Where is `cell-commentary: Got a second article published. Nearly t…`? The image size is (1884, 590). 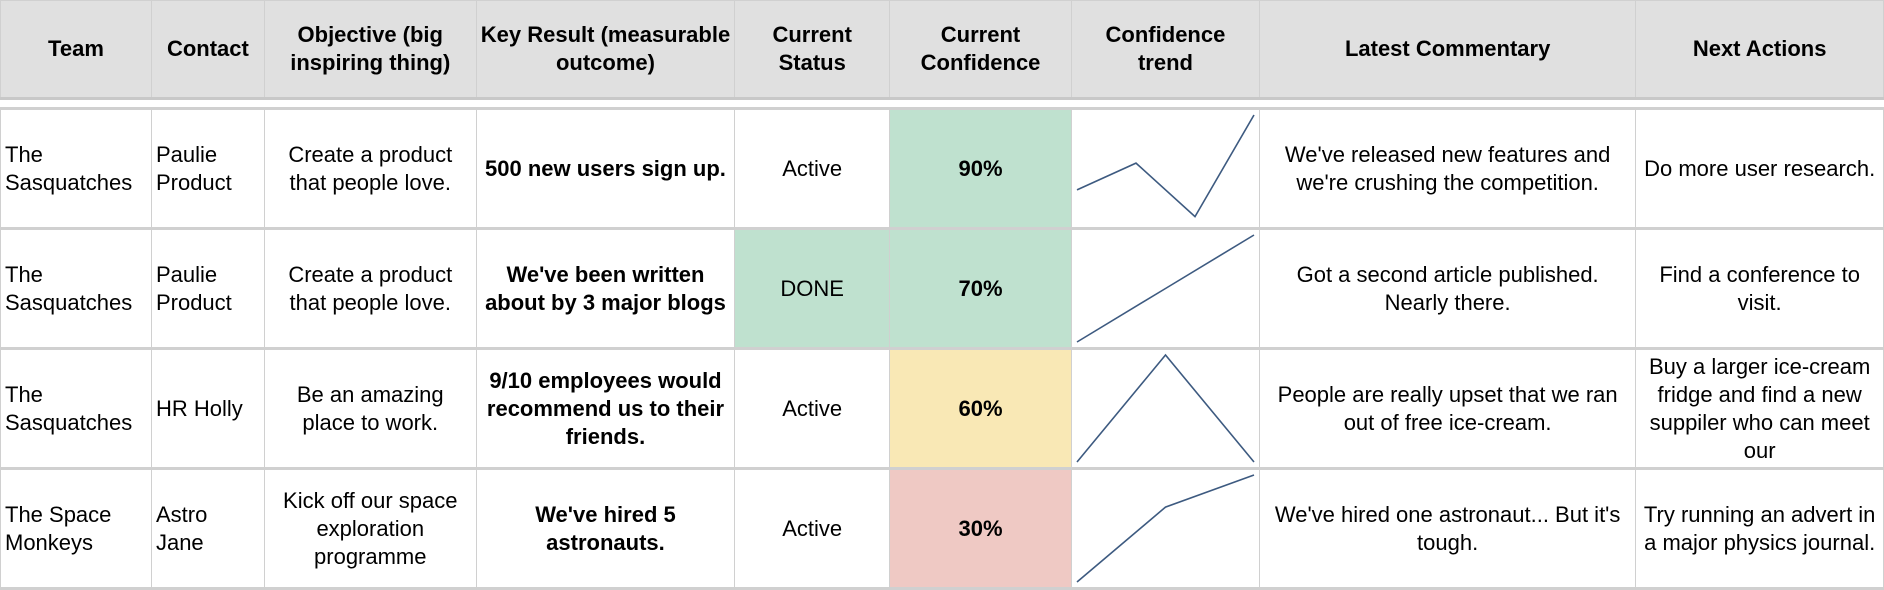
cell-commentary: Got a second article published. Nearly t… is located at coordinates (1447, 288).